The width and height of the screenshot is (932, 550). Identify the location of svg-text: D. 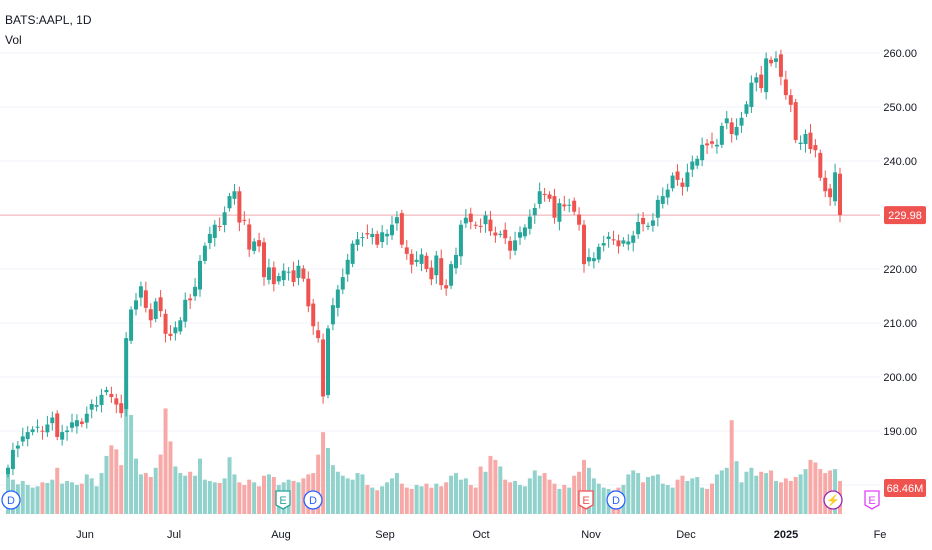
(313, 501).